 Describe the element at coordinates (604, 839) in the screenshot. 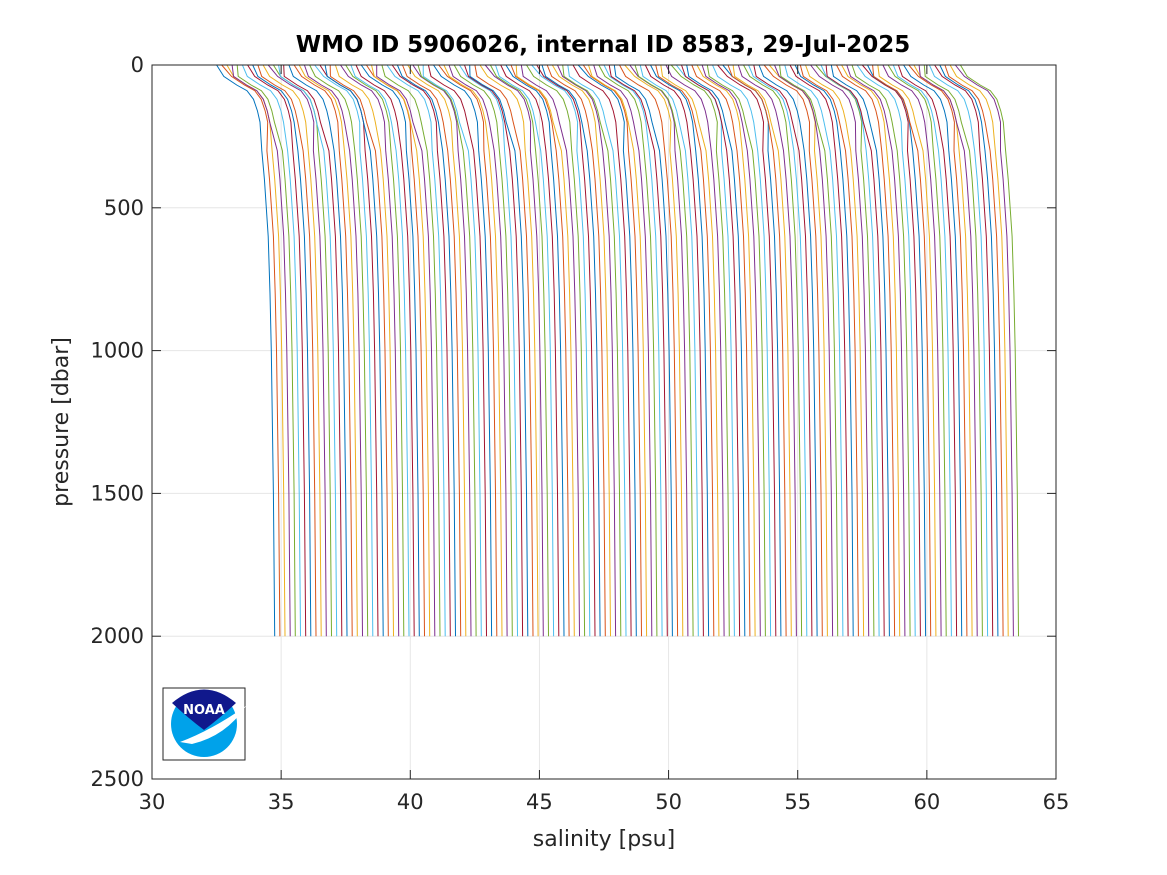

I see `x-axis-label: salinity [psu]` at that location.